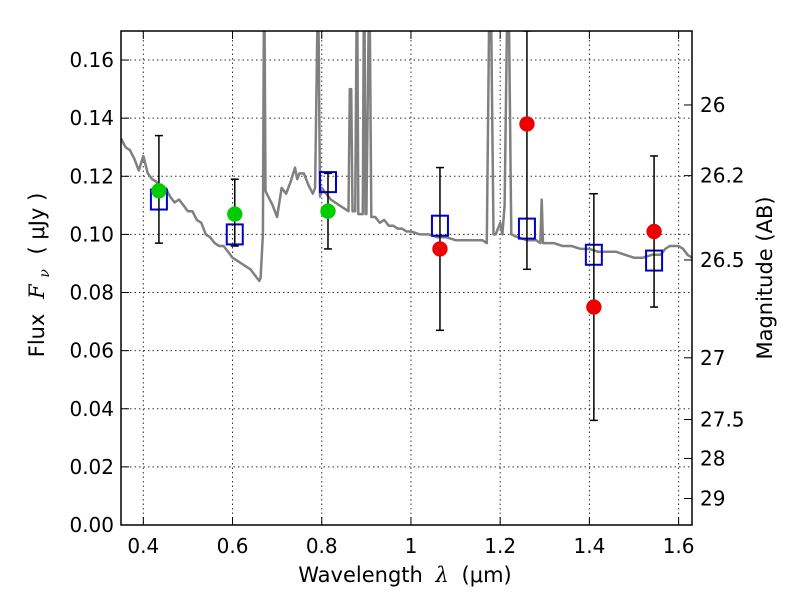 Image resolution: width=800 pixels, height=600 pixels. I want to click on x-tick-label: 0.8, so click(322, 546).